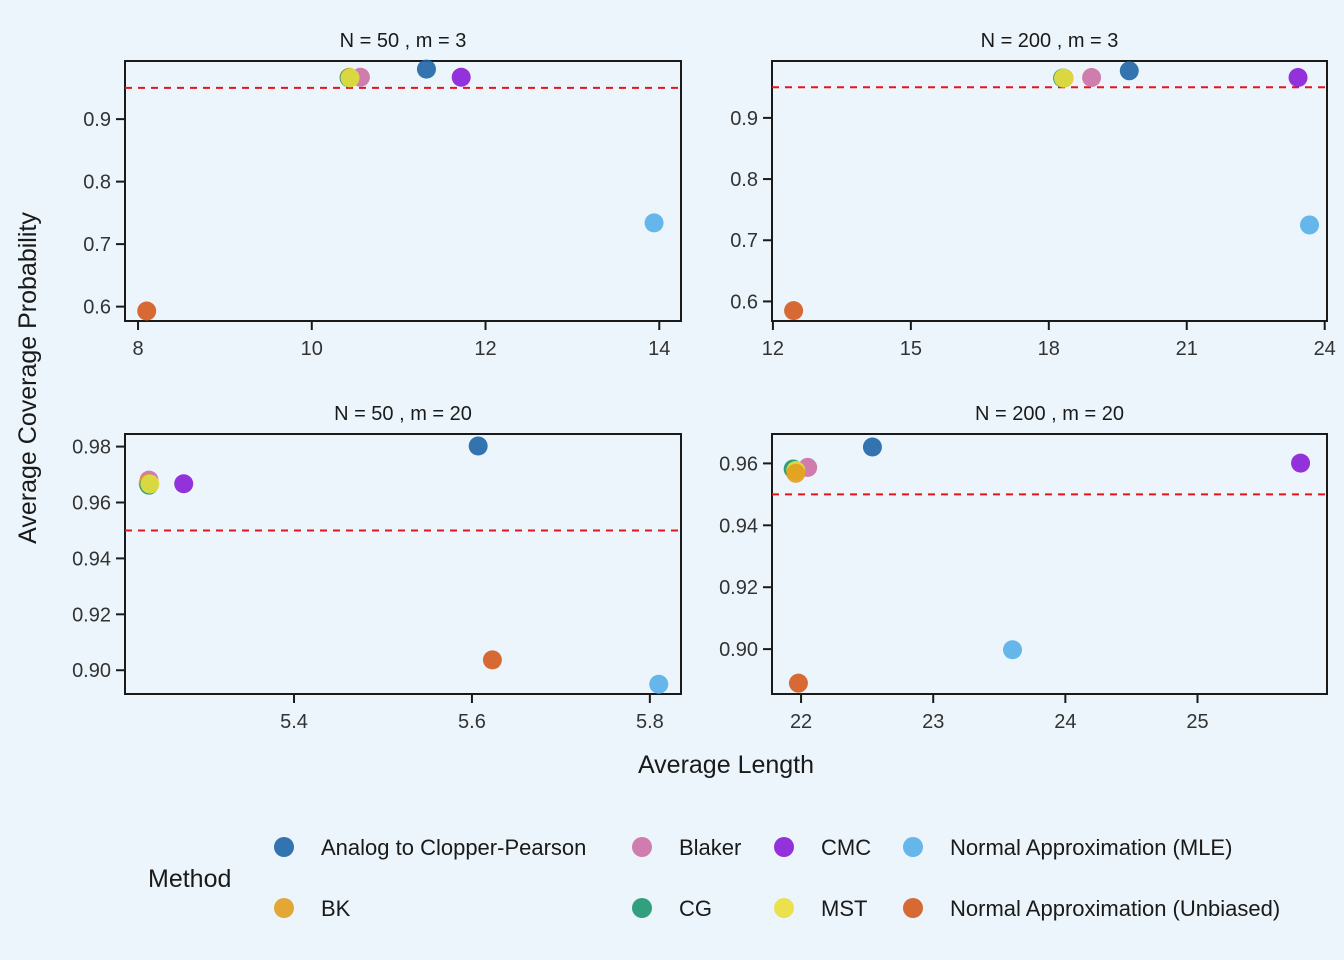  Describe the element at coordinates (846, 847) in the screenshot. I see `legend-label: CMC` at that location.